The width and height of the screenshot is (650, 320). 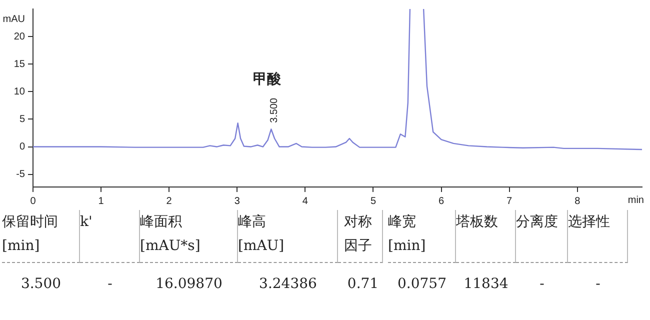 What do you see at coordinates (305, 201) in the screenshot?
I see `x-tick-label: 4` at bounding box center [305, 201].